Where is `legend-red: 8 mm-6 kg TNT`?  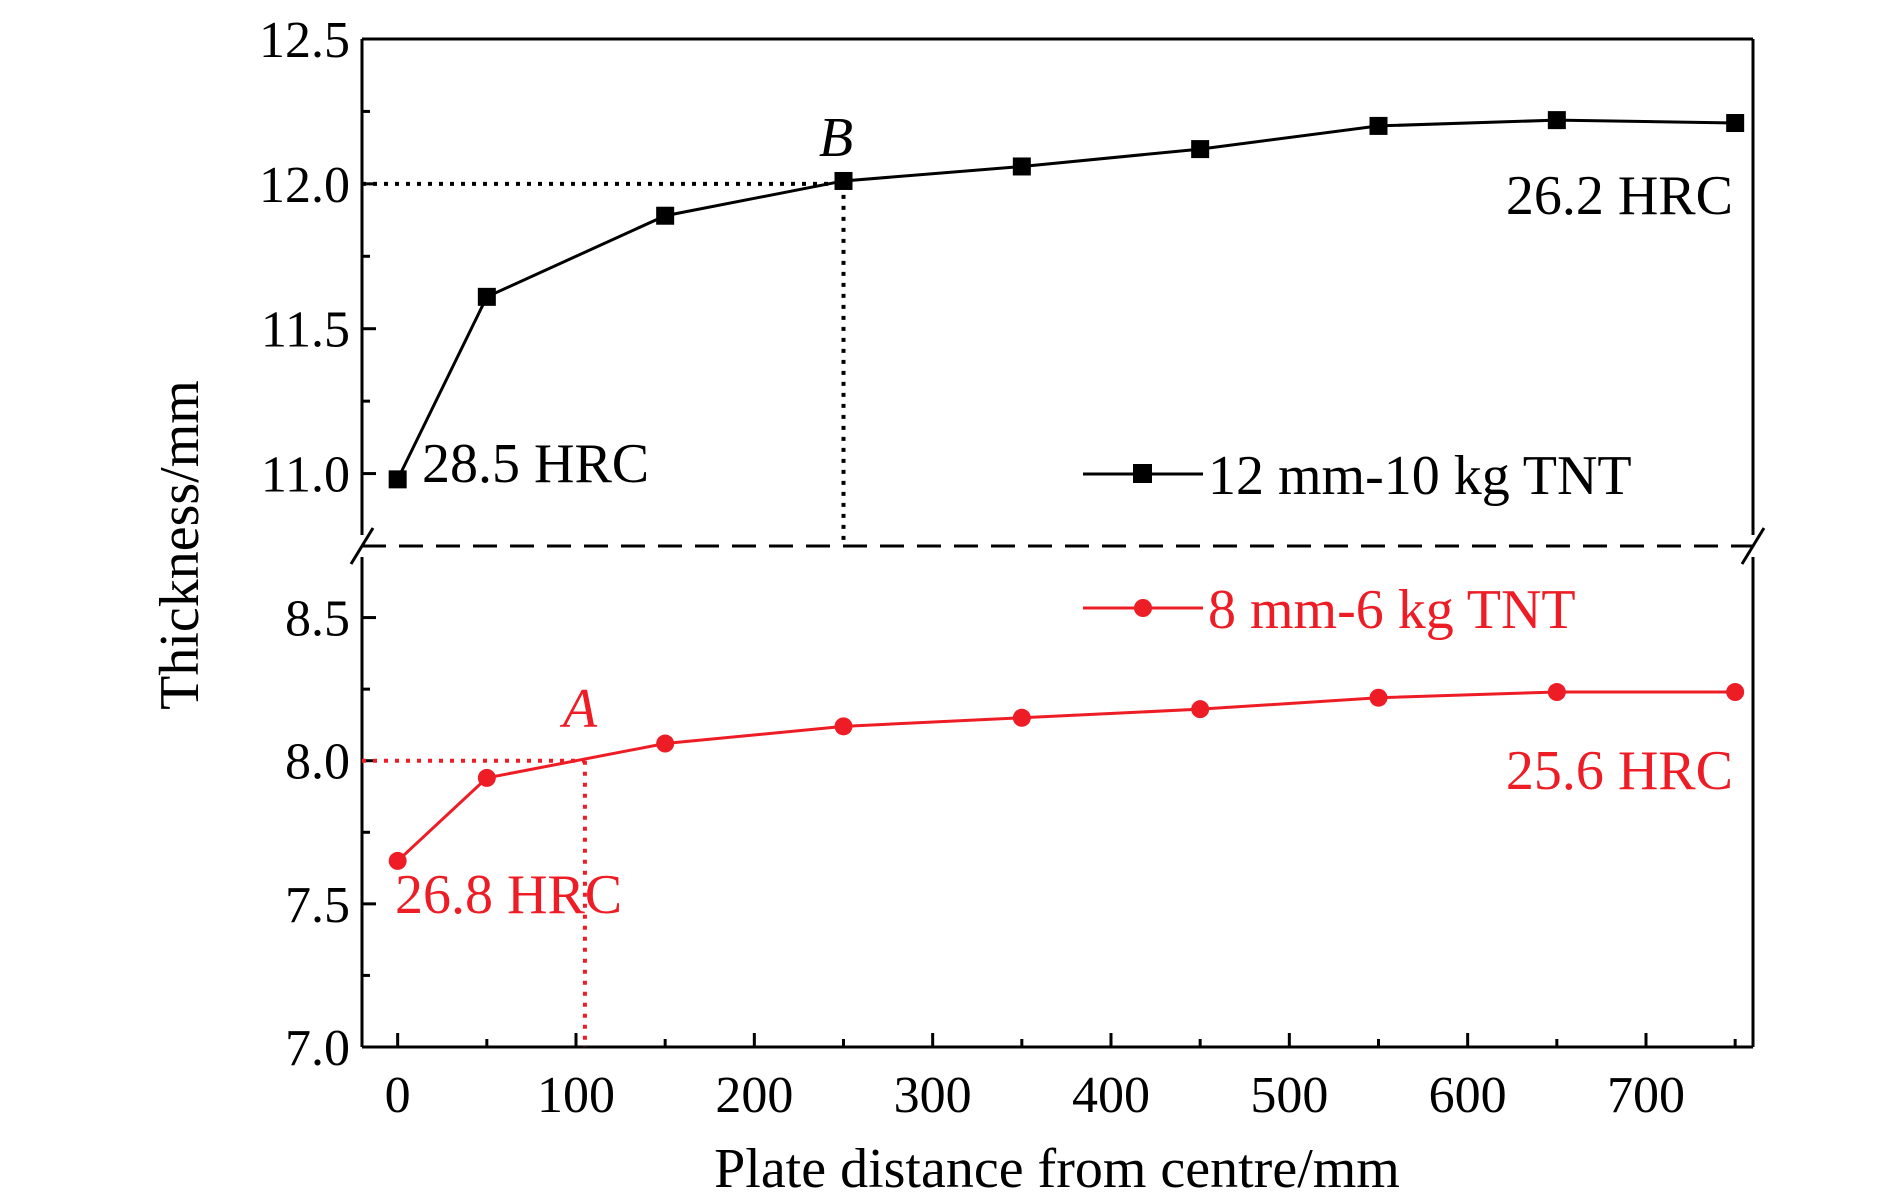
legend-red: 8 mm-6 kg TNT is located at coordinates (1329, 610).